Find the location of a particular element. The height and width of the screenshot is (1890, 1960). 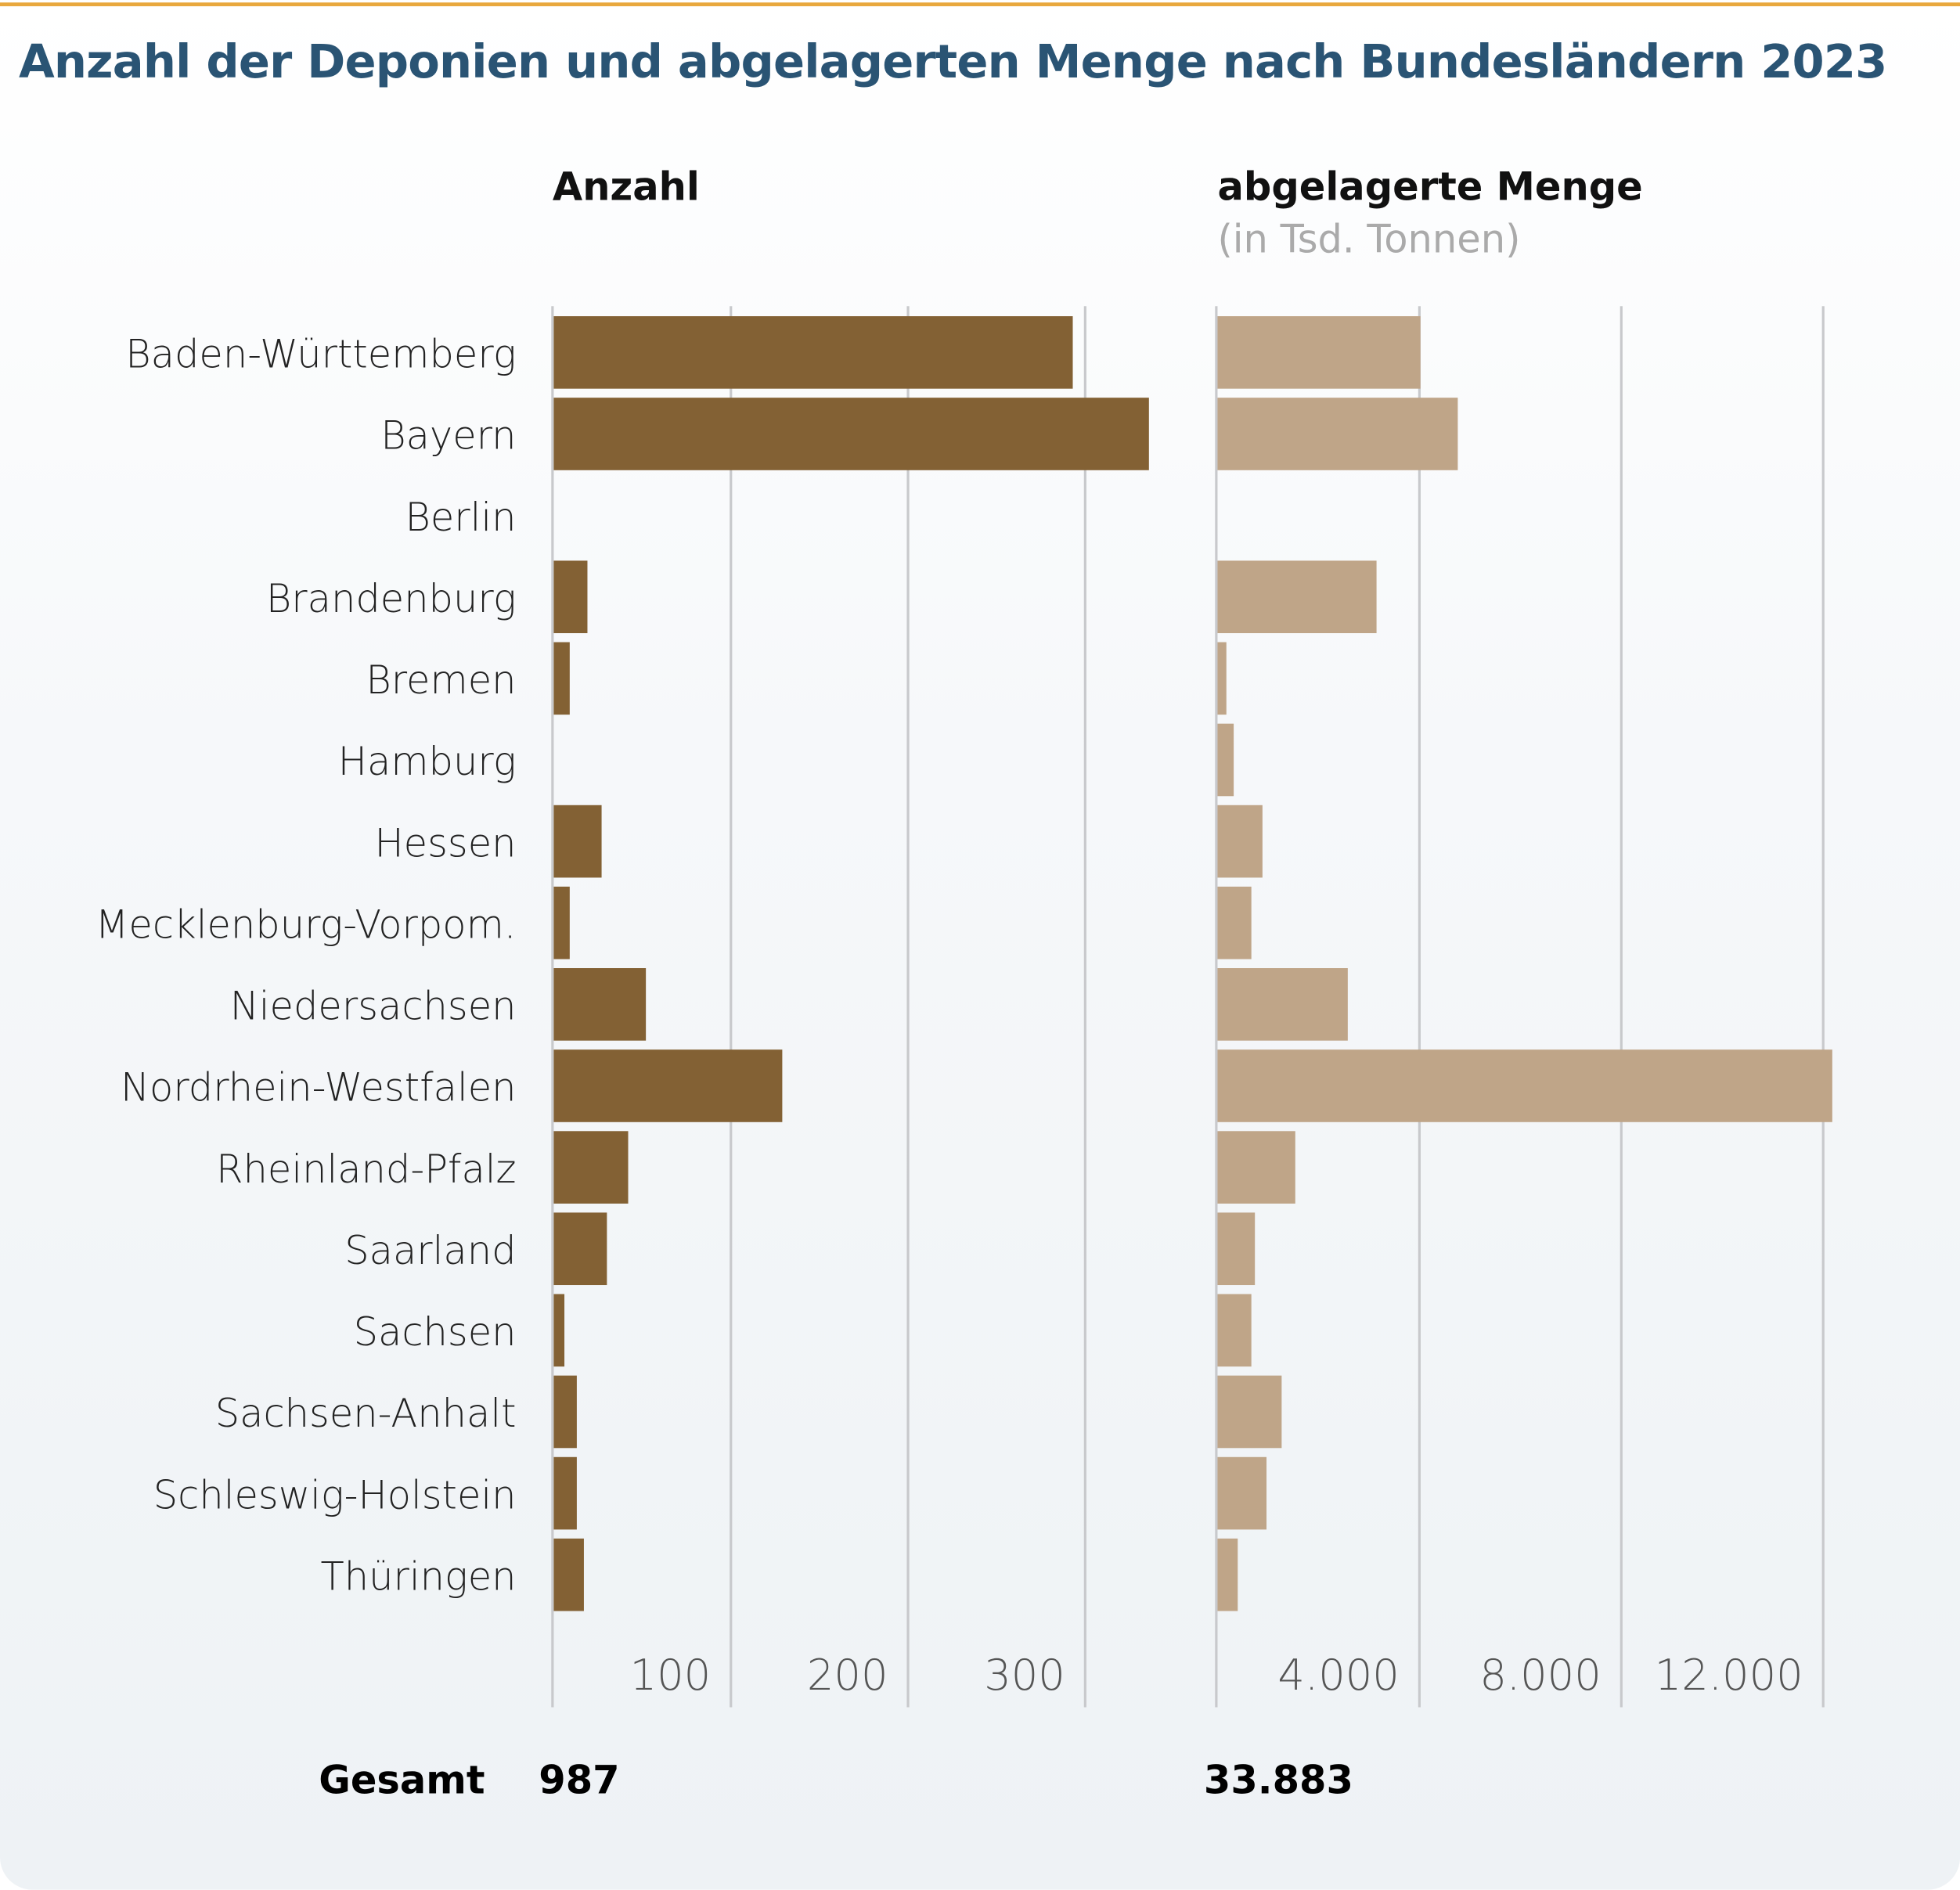

category-label: Bremen is located at coordinates (441, 680).